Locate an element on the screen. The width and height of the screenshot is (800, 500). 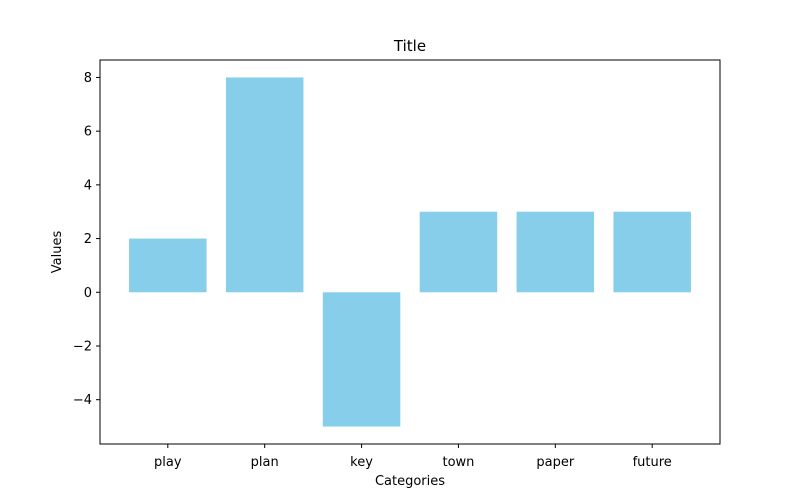
y-tick-label: −4 is located at coordinates (82, 400).